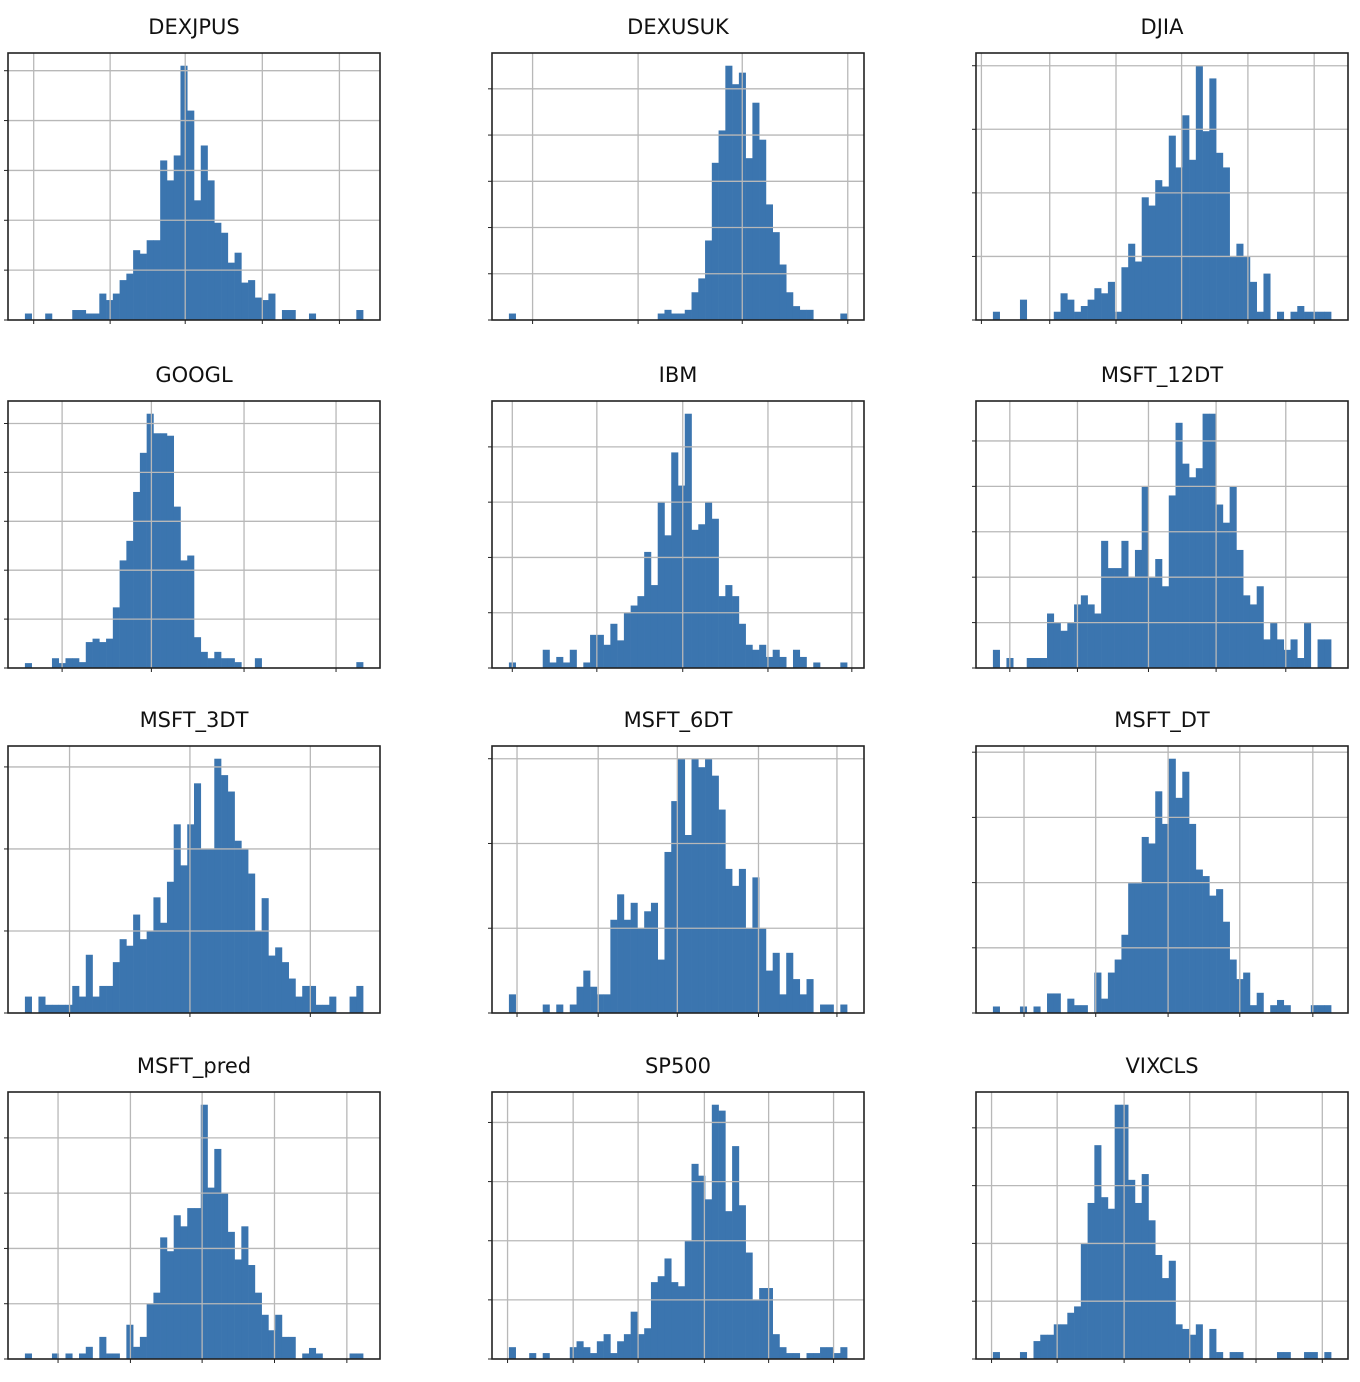 The height and width of the screenshot is (1382, 1360). Describe the element at coordinates (678, 1225) in the screenshot. I see `axes-frame` at that location.